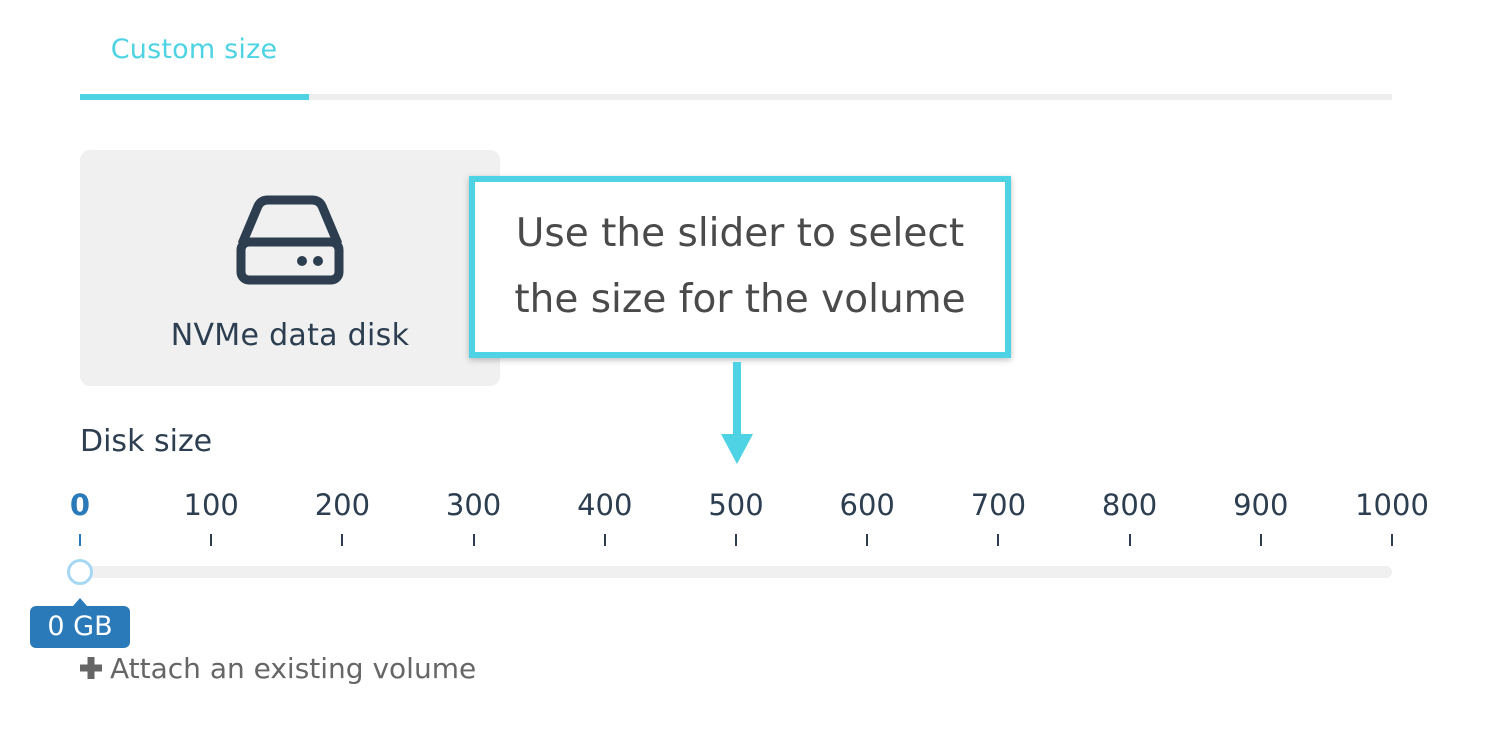 The width and height of the screenshot is (1490, 740). Describe the element at coordinates (293, 668) in the screenshot. I see `attach-label: Attach an existing volume` at that location.